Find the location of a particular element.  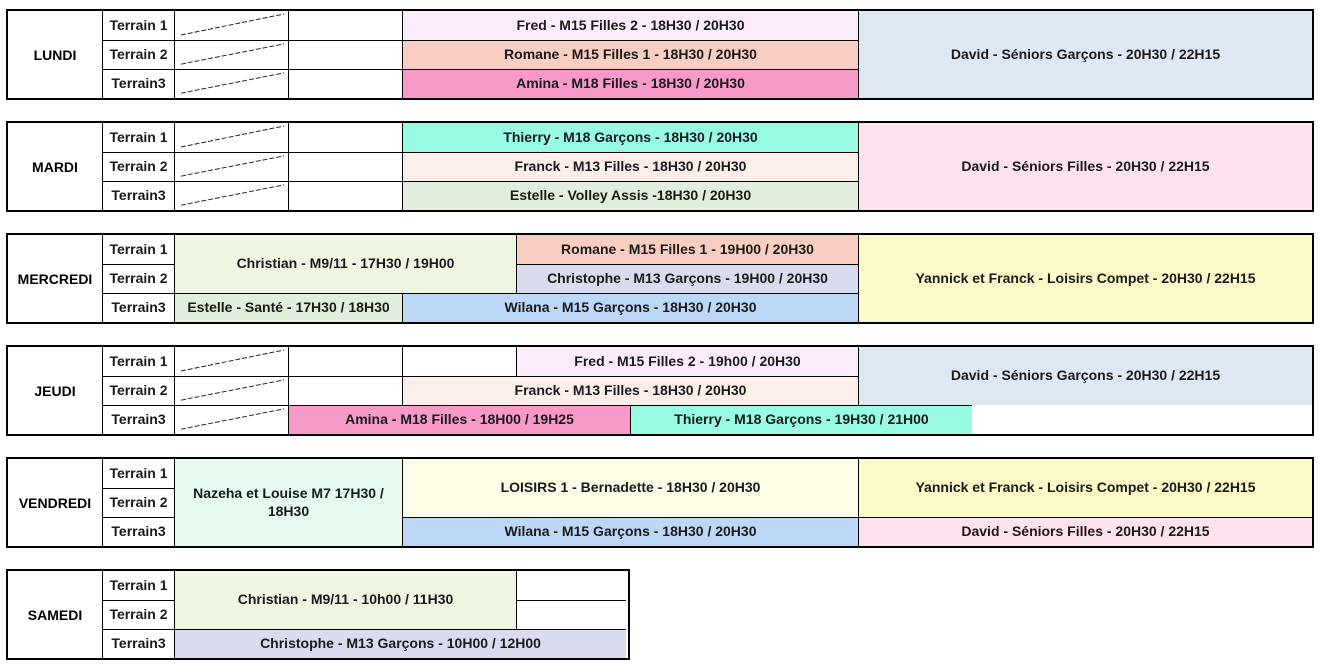

day-label: LUNDI is located at coordinates (55, 54).